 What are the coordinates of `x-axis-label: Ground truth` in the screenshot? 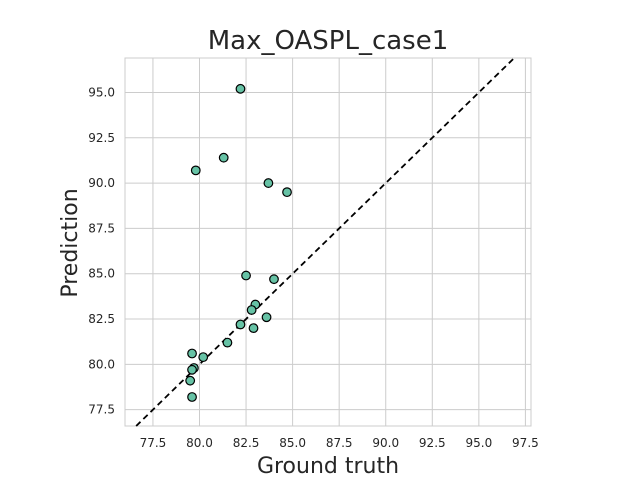 It's located at (328, 466).